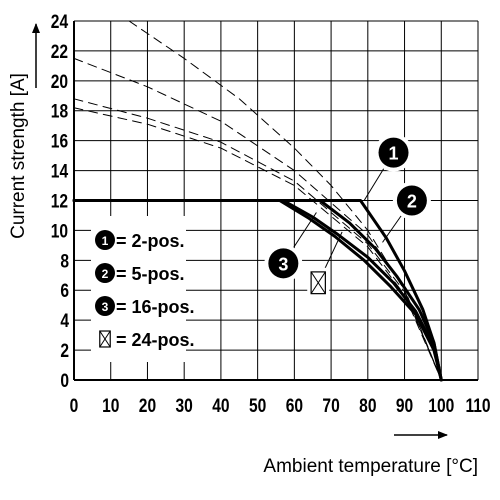 The width and height of the screenshot is (500, 500). I want to click on y-tick-label: 10, so click(59, 231).